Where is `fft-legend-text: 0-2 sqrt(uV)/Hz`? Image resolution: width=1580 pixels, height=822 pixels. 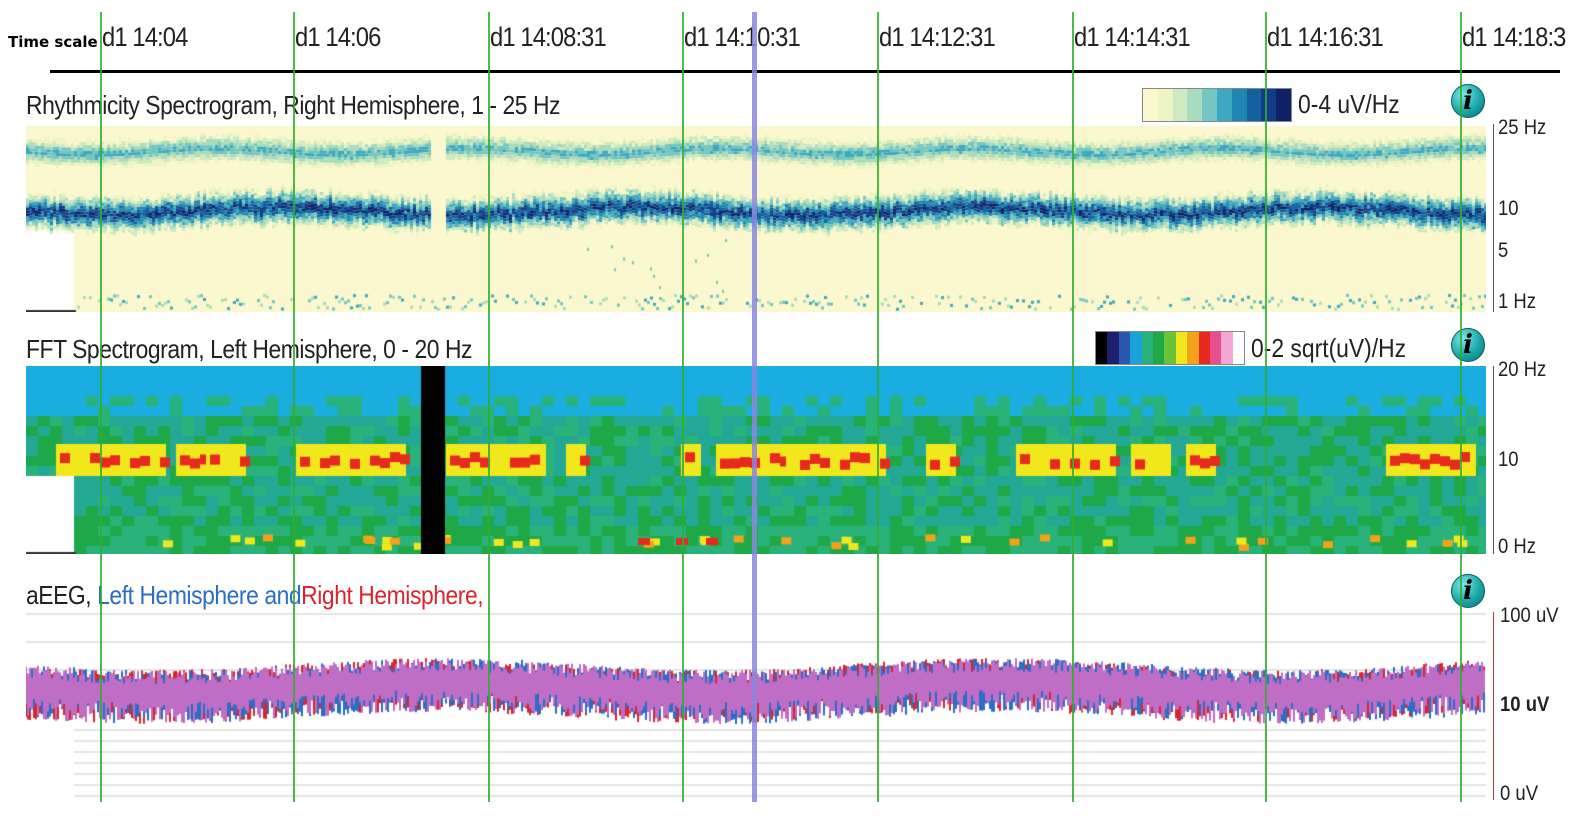 fft-legend-text: 0-2 sqrt(uV)/Hz is located at coordinates (1329, 348).